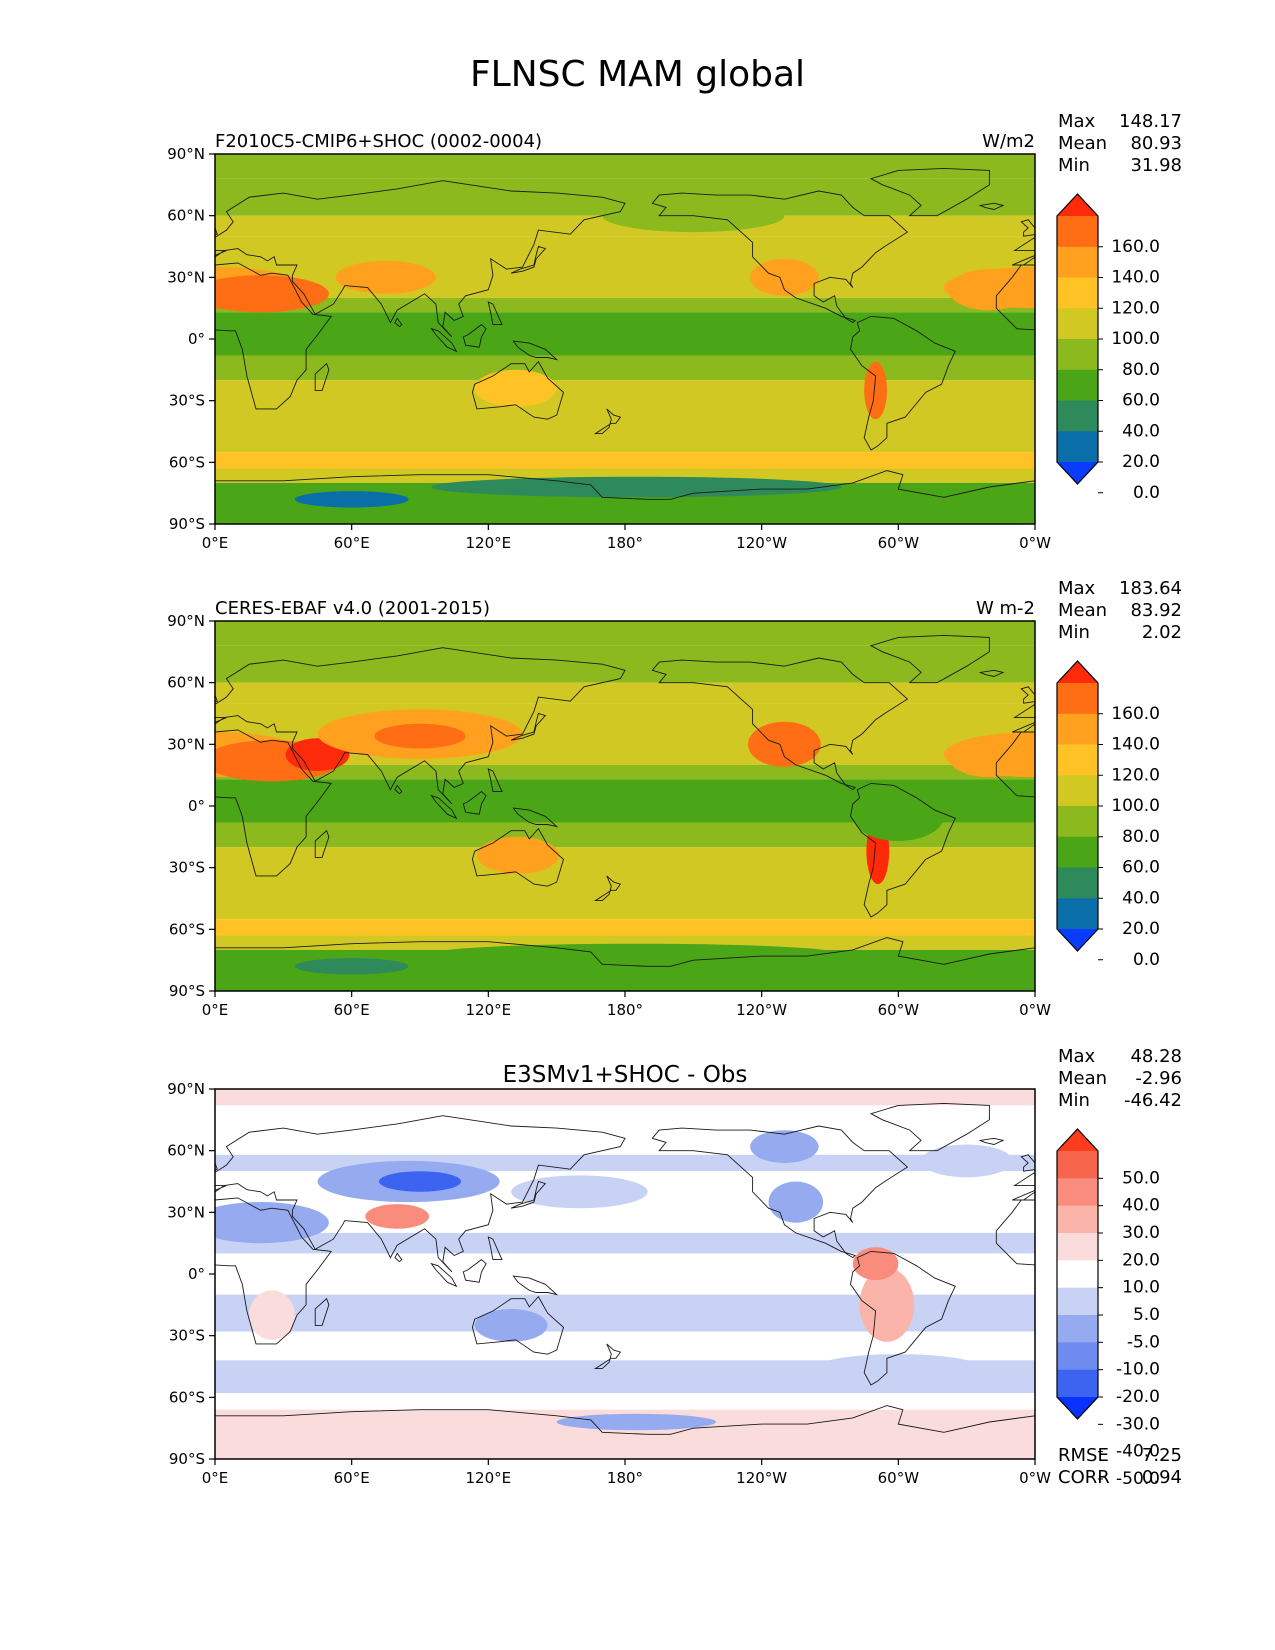  I want to click on y-tick-label: 30°S, so click(187, 401).